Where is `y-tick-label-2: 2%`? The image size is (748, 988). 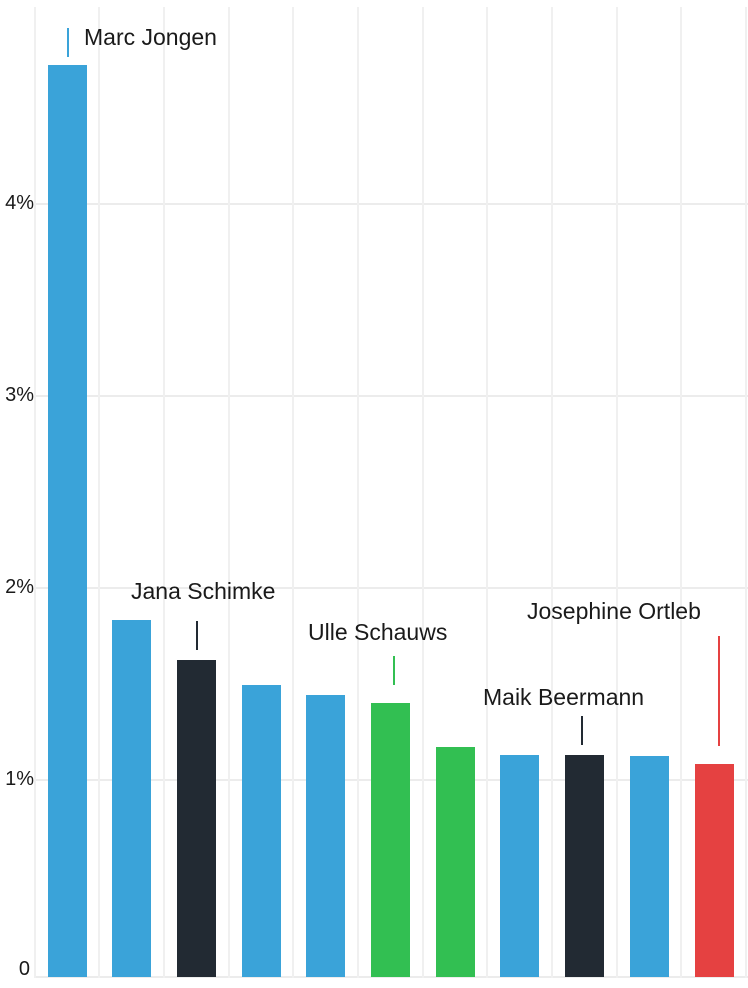
y-tick-label-2: 2% is located at coordinates (19, 587).